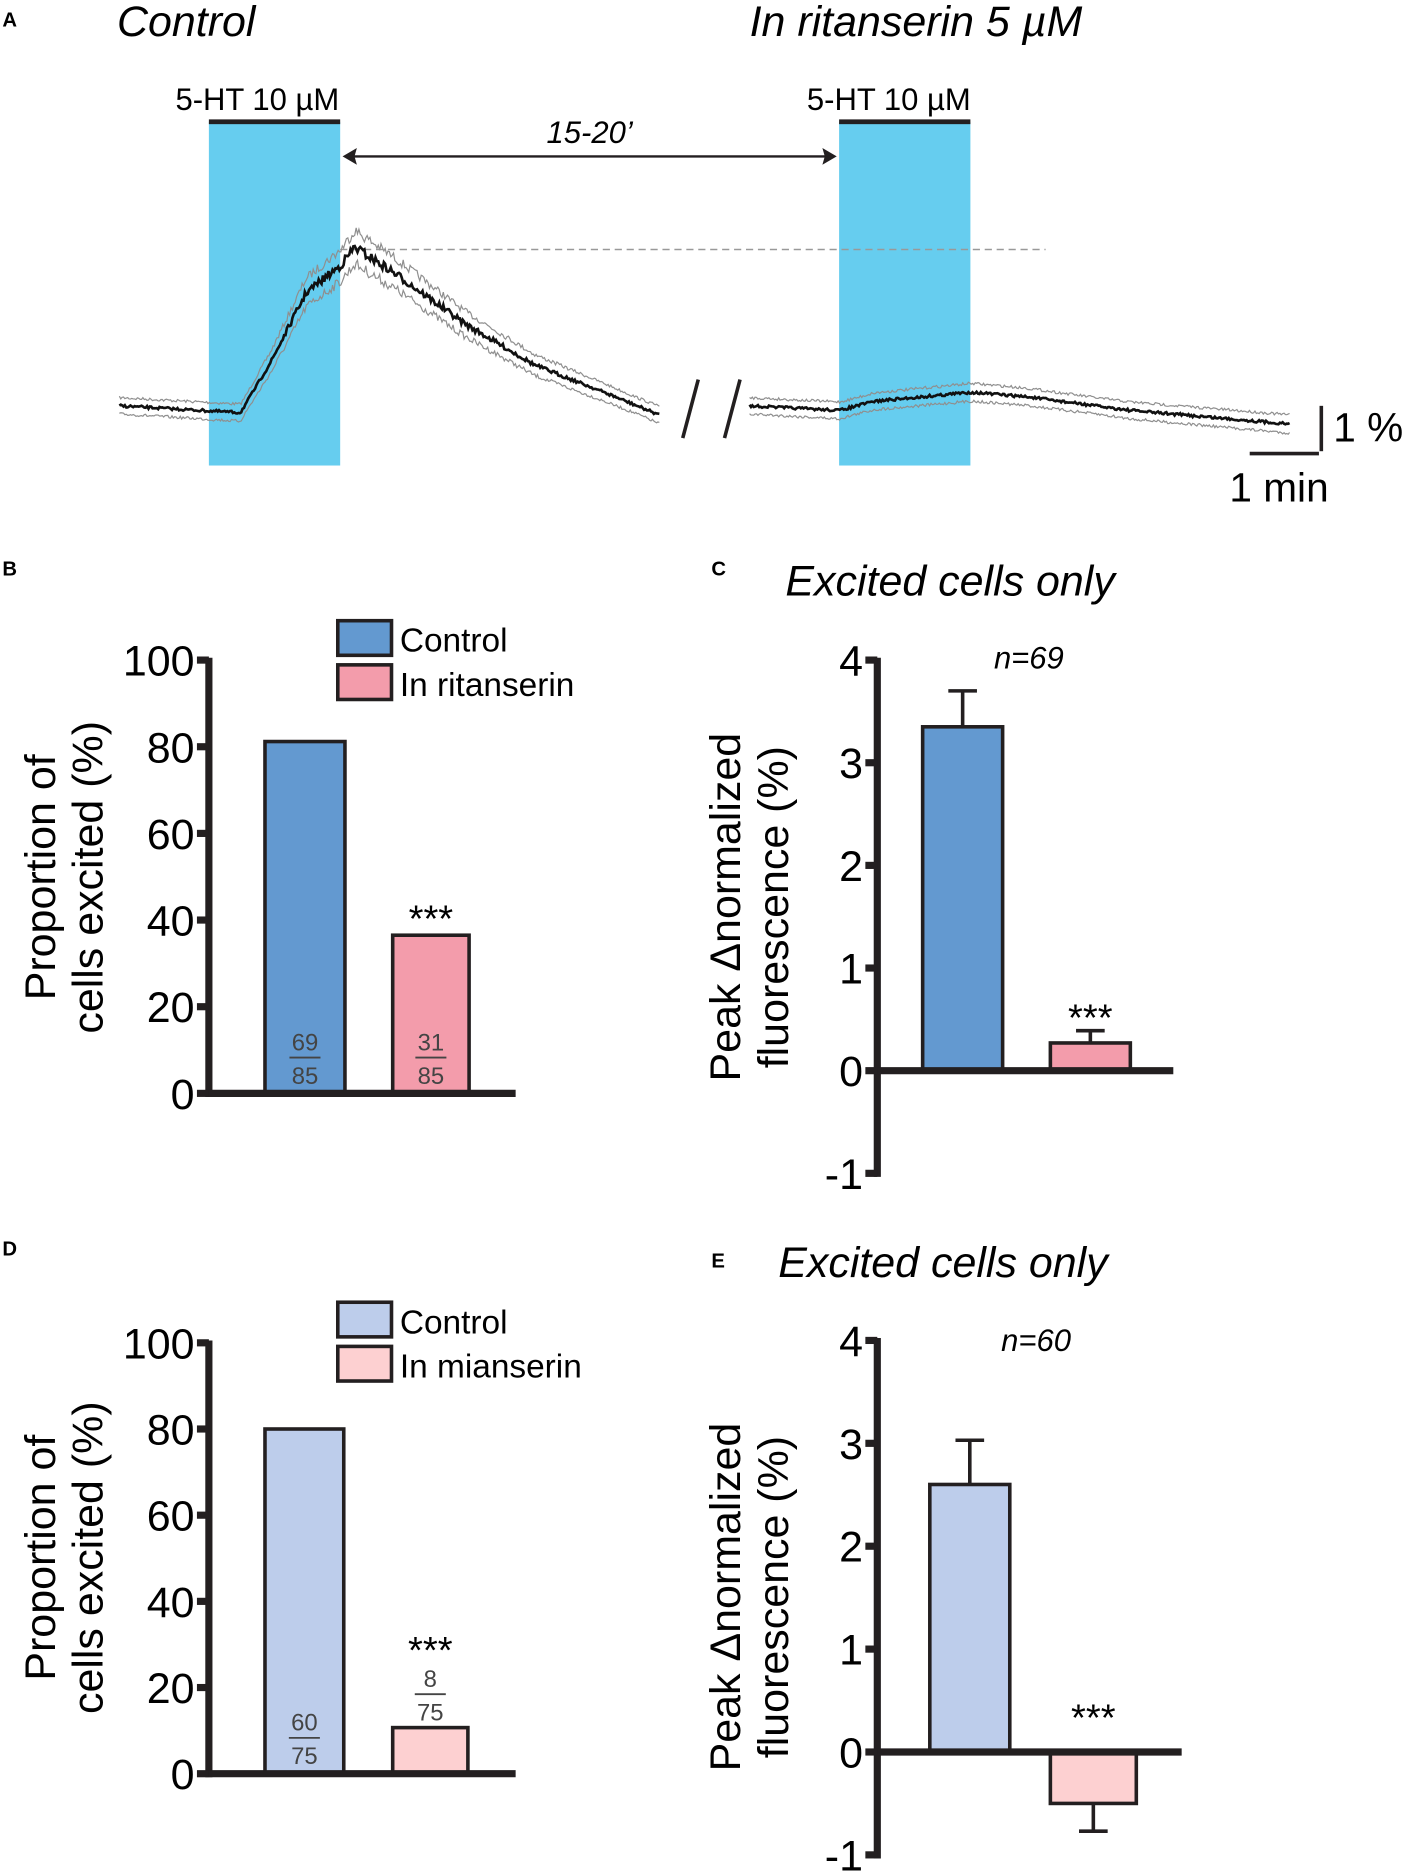 The height and width of the screenshot is (1874, 1418). What do you see at coordinates (589, 156) in the screenshot?
I see `interval-arrow` at bounding box center [589, 156].